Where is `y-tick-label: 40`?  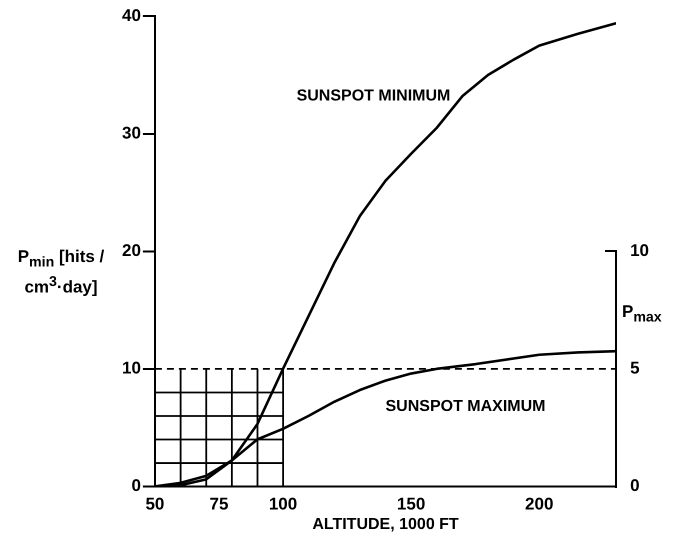
y-tick-label: 40 is located at coordinates (131, 15).